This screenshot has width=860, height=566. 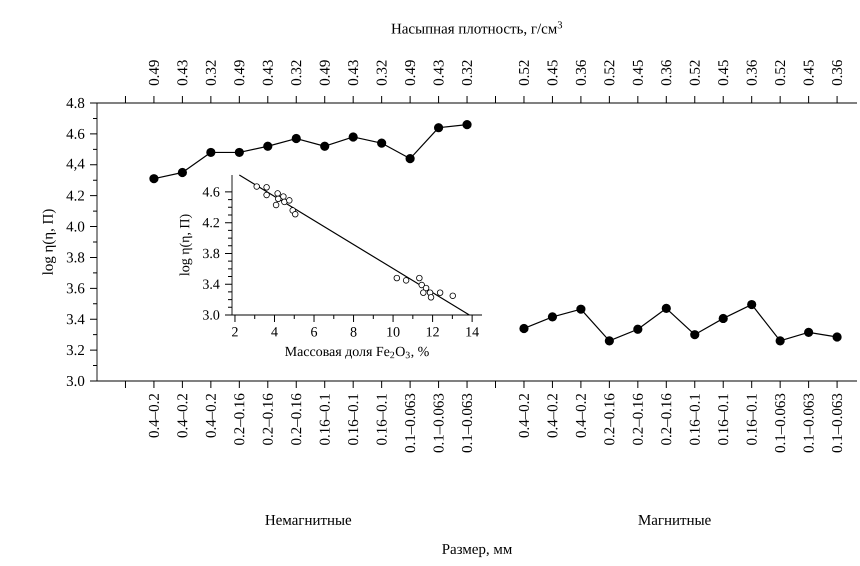 I want to click on x-tick-label: 2, so click(x=235, y=331).